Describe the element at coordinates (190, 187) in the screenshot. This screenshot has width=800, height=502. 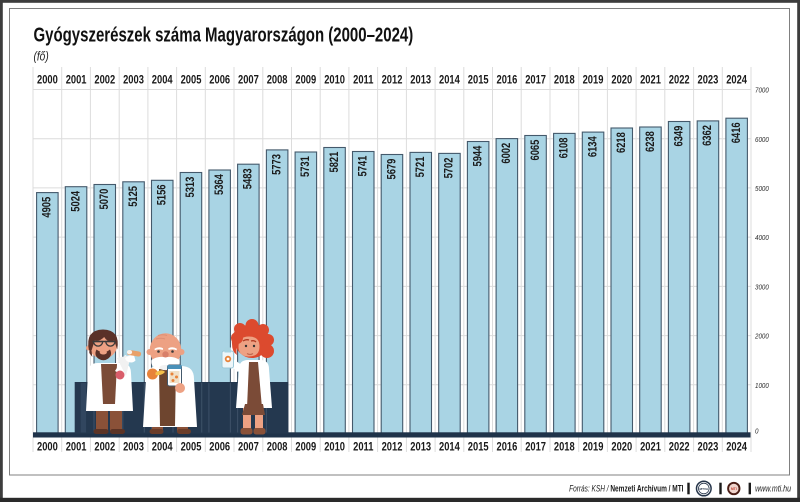
I see `svg-text: 5313` at that location.